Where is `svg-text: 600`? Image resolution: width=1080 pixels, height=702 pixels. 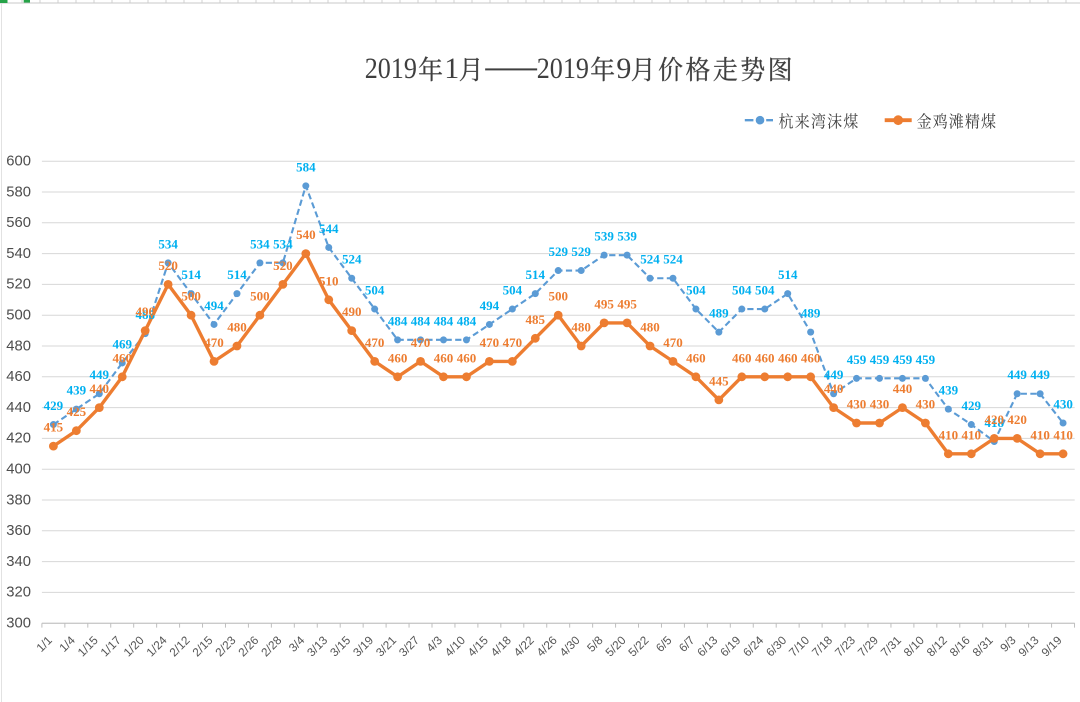
svg-text: 600 is located at coordinates (18, 162).